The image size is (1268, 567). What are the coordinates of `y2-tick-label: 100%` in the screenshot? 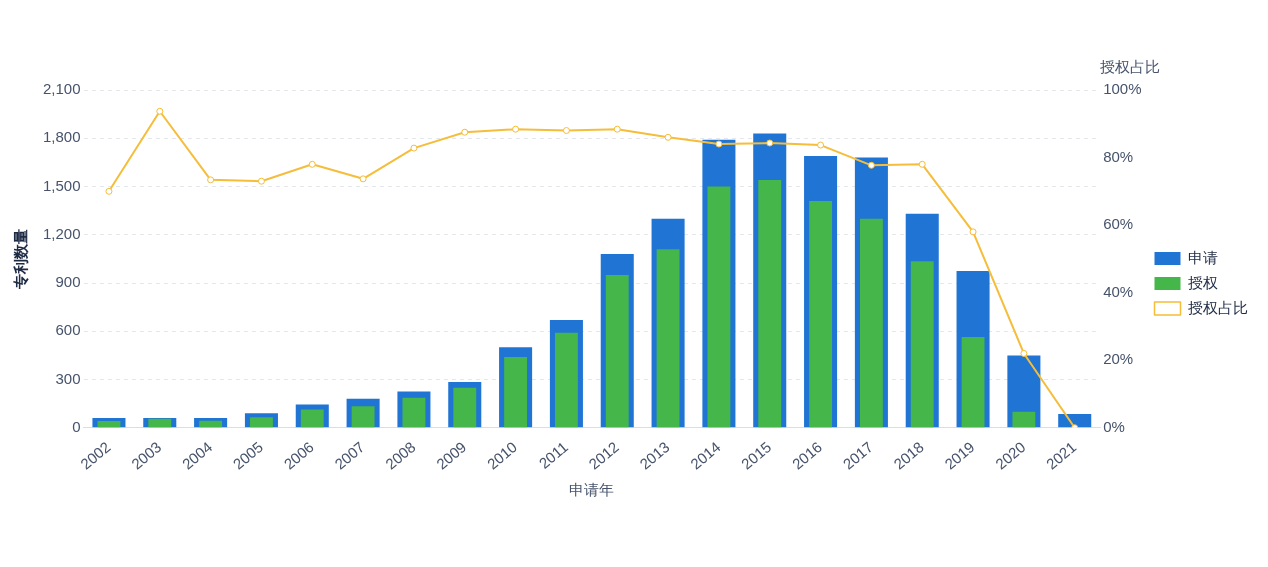 It's located at (1122, 89).